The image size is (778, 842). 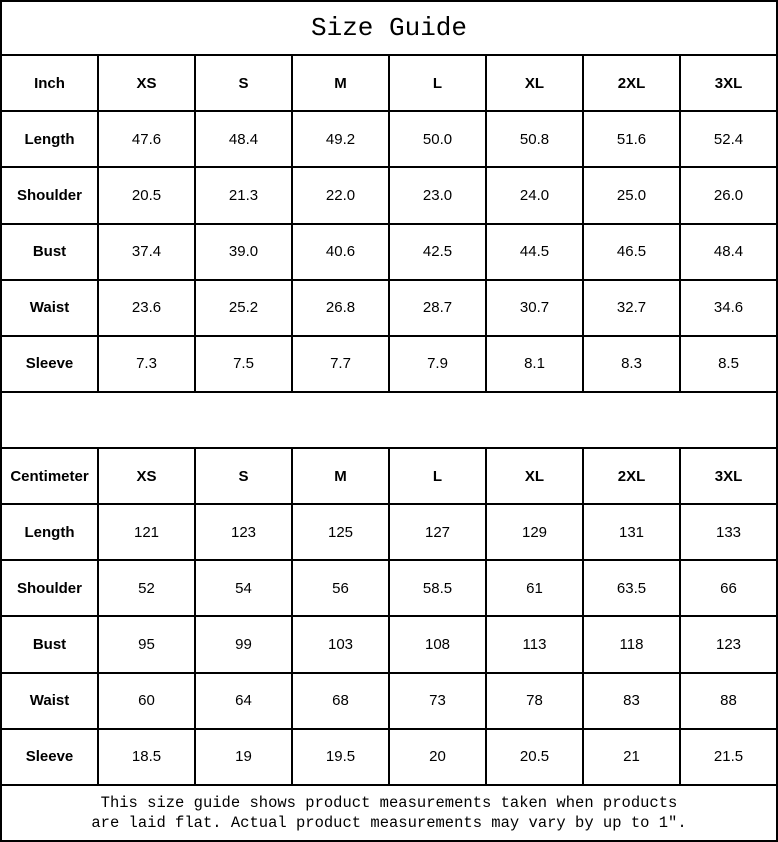 I want to click on table-cell: 23.0, so click(x=437, y=195).